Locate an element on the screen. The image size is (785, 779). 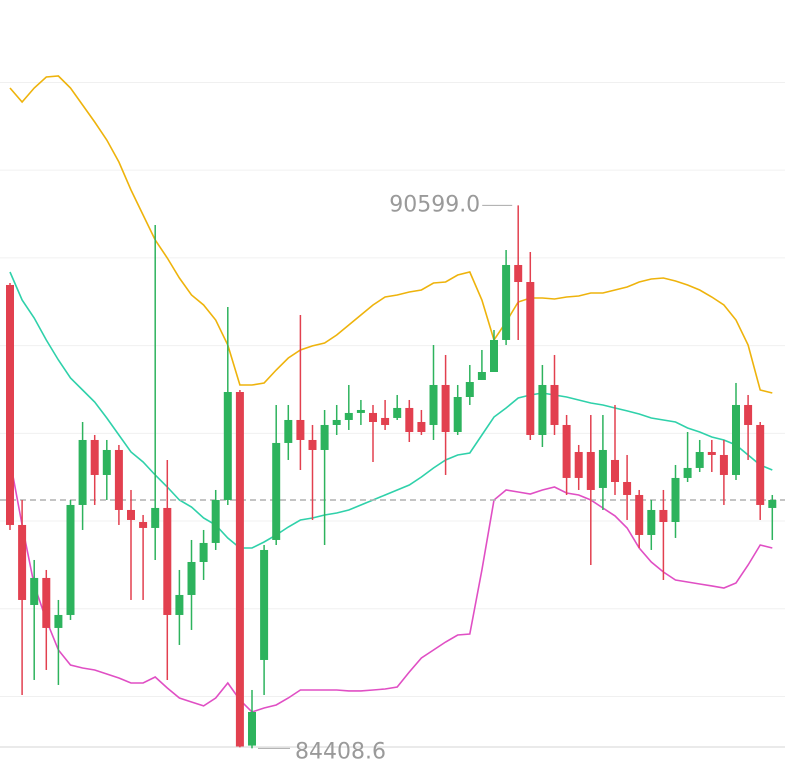
max-label: 90599.0 is located at coordinates (434, 204).